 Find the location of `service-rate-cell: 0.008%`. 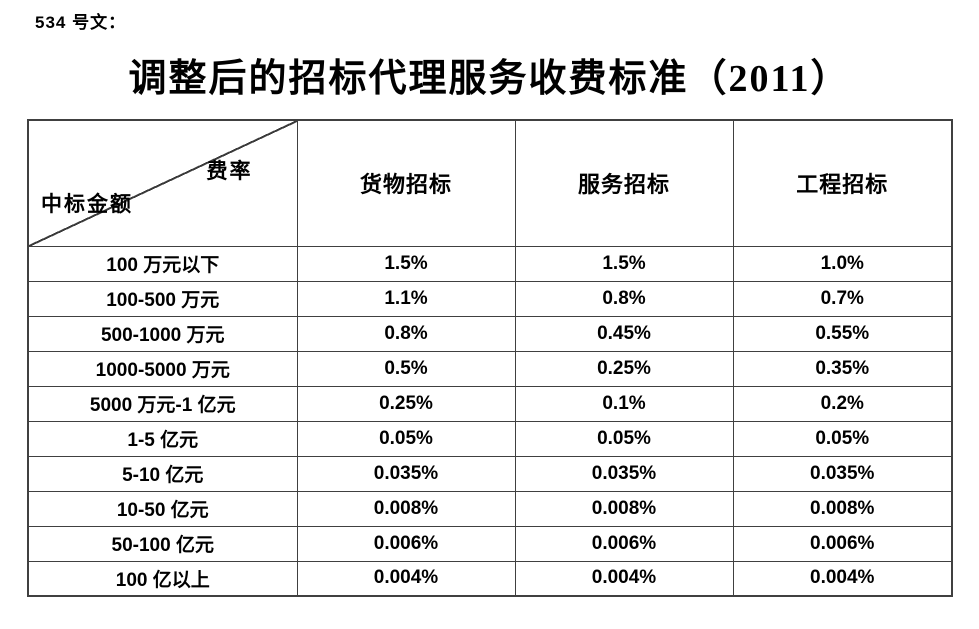

service-rate-cell: 0.008% is located at coordinates (624, 508).